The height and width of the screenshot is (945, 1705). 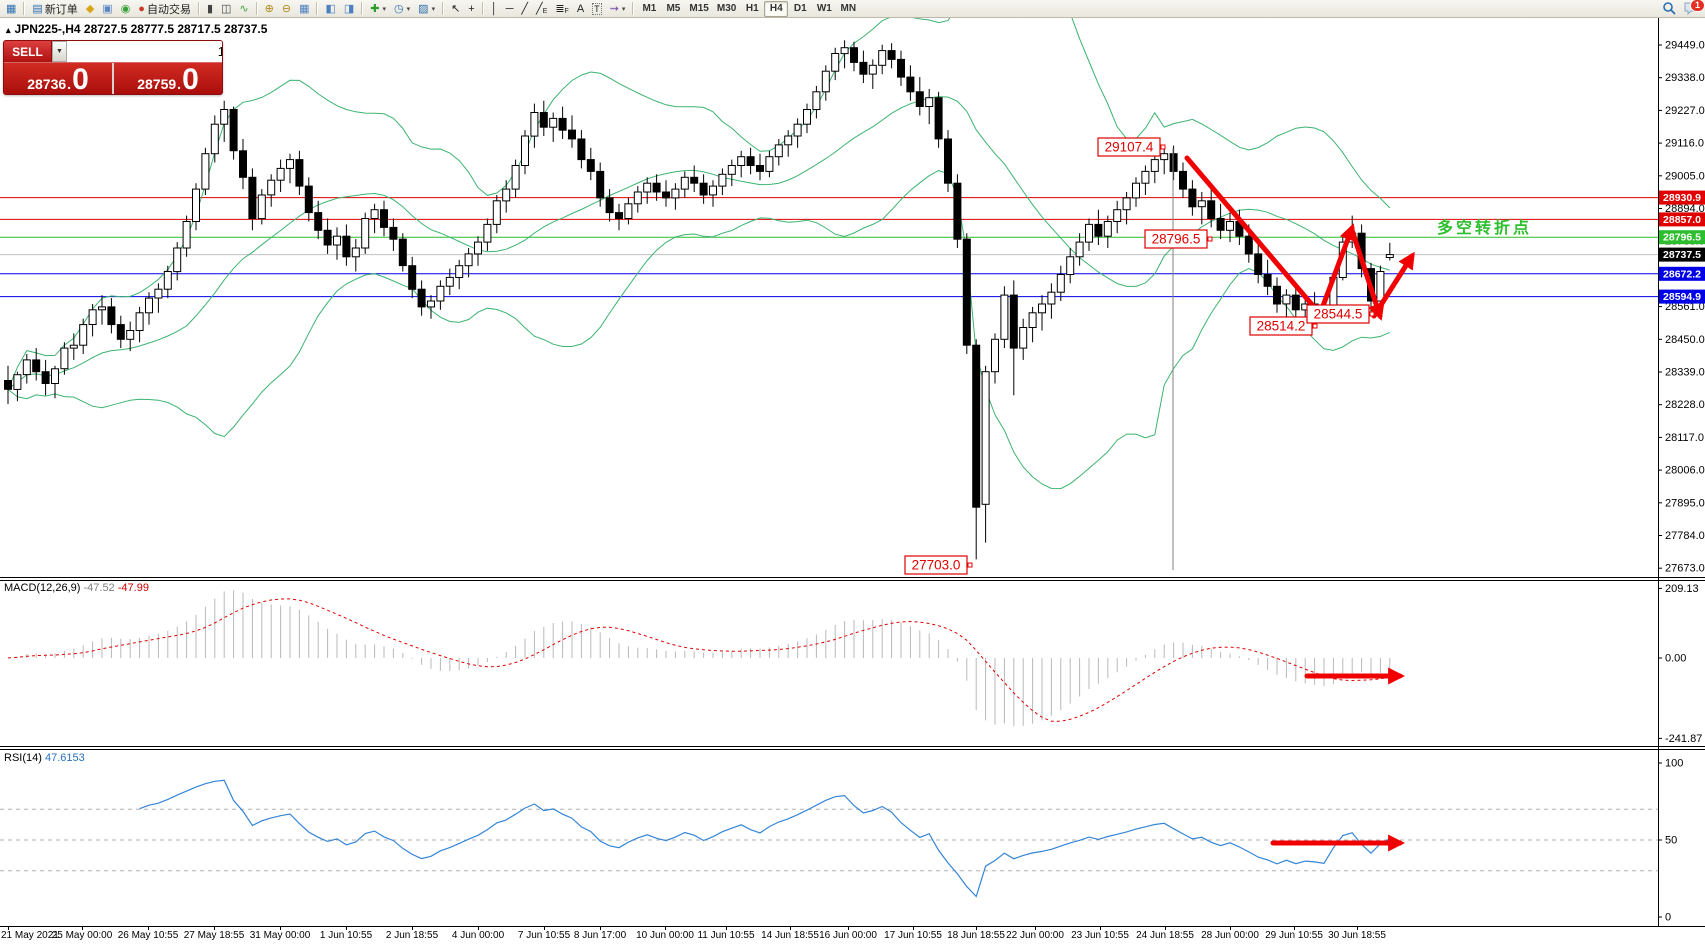 I want to click on toolbar-separator, so click(x=482, y=8).